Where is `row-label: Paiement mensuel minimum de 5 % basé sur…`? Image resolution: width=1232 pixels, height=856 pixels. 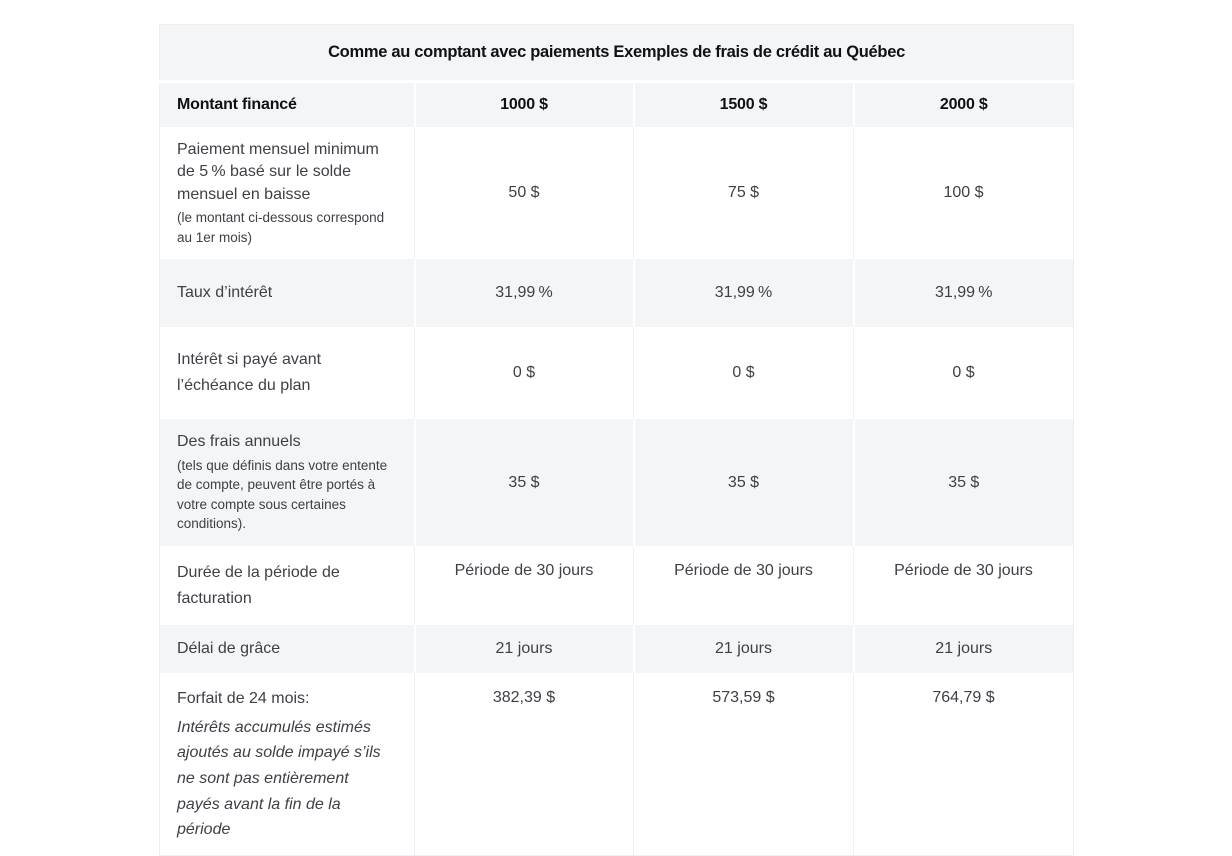
row-label: Paiement mensuel minimum de 5 % basé sur… is located at coordinates (287, 193).